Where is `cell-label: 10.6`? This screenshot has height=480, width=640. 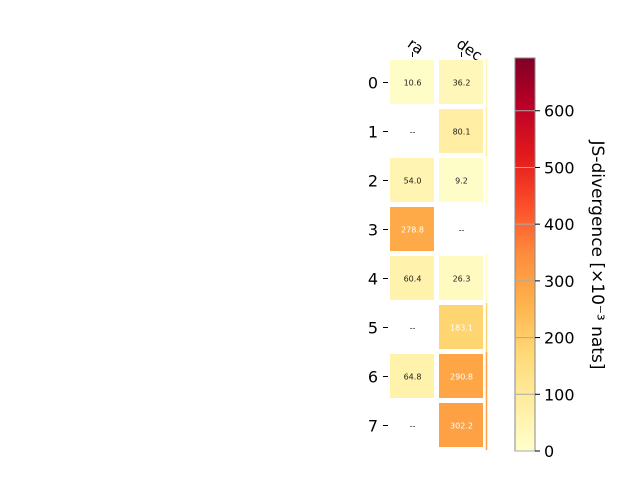 cell-label: 10.6 is located at coordinates (413, 83).